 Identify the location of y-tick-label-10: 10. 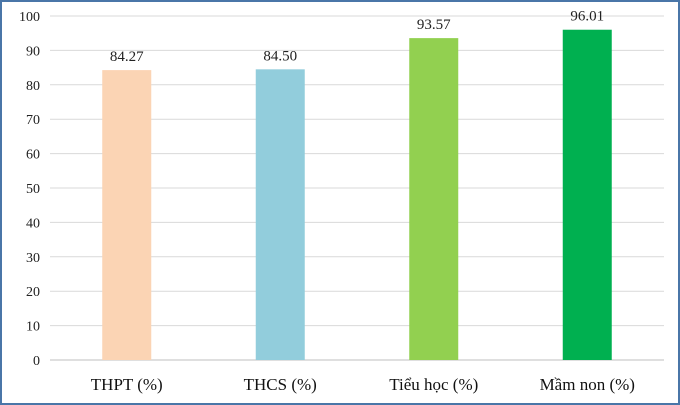
(33, 327).